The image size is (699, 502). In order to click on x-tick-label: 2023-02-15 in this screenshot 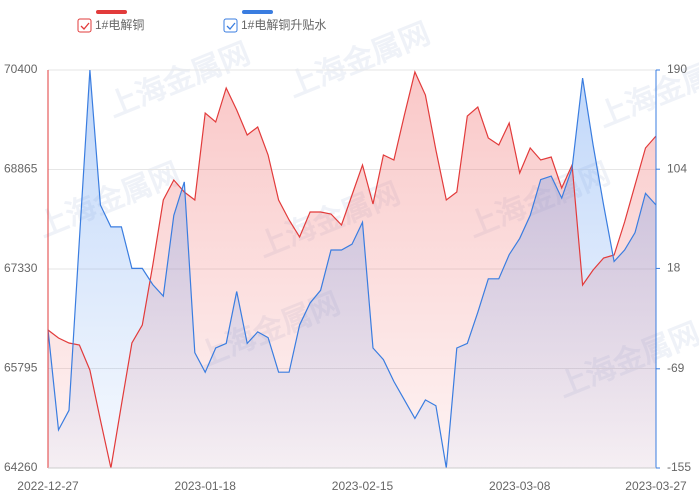, I will do `click(363, 486)`.